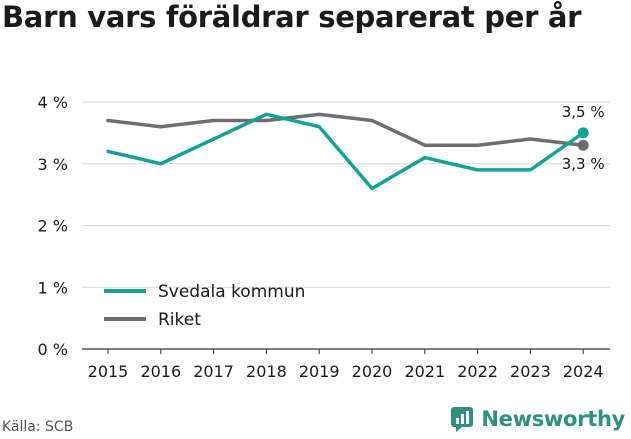 Image resolution: width=631 pixels, height=439 pixels. I want to click on newsworthy-icon, so click(462, 419).